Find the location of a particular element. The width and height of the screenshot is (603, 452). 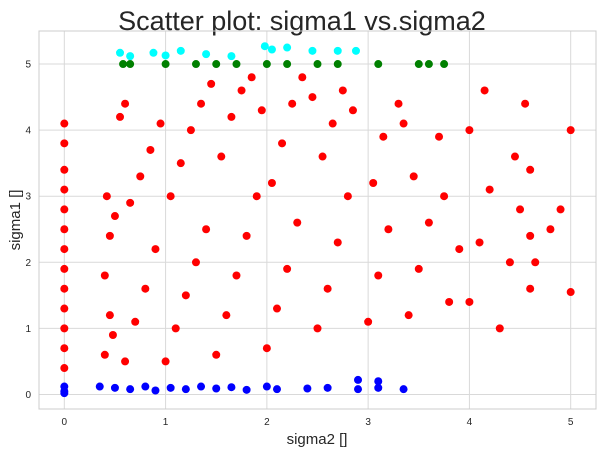

y-tick-label: 4 is located at coordinates (28, 131).